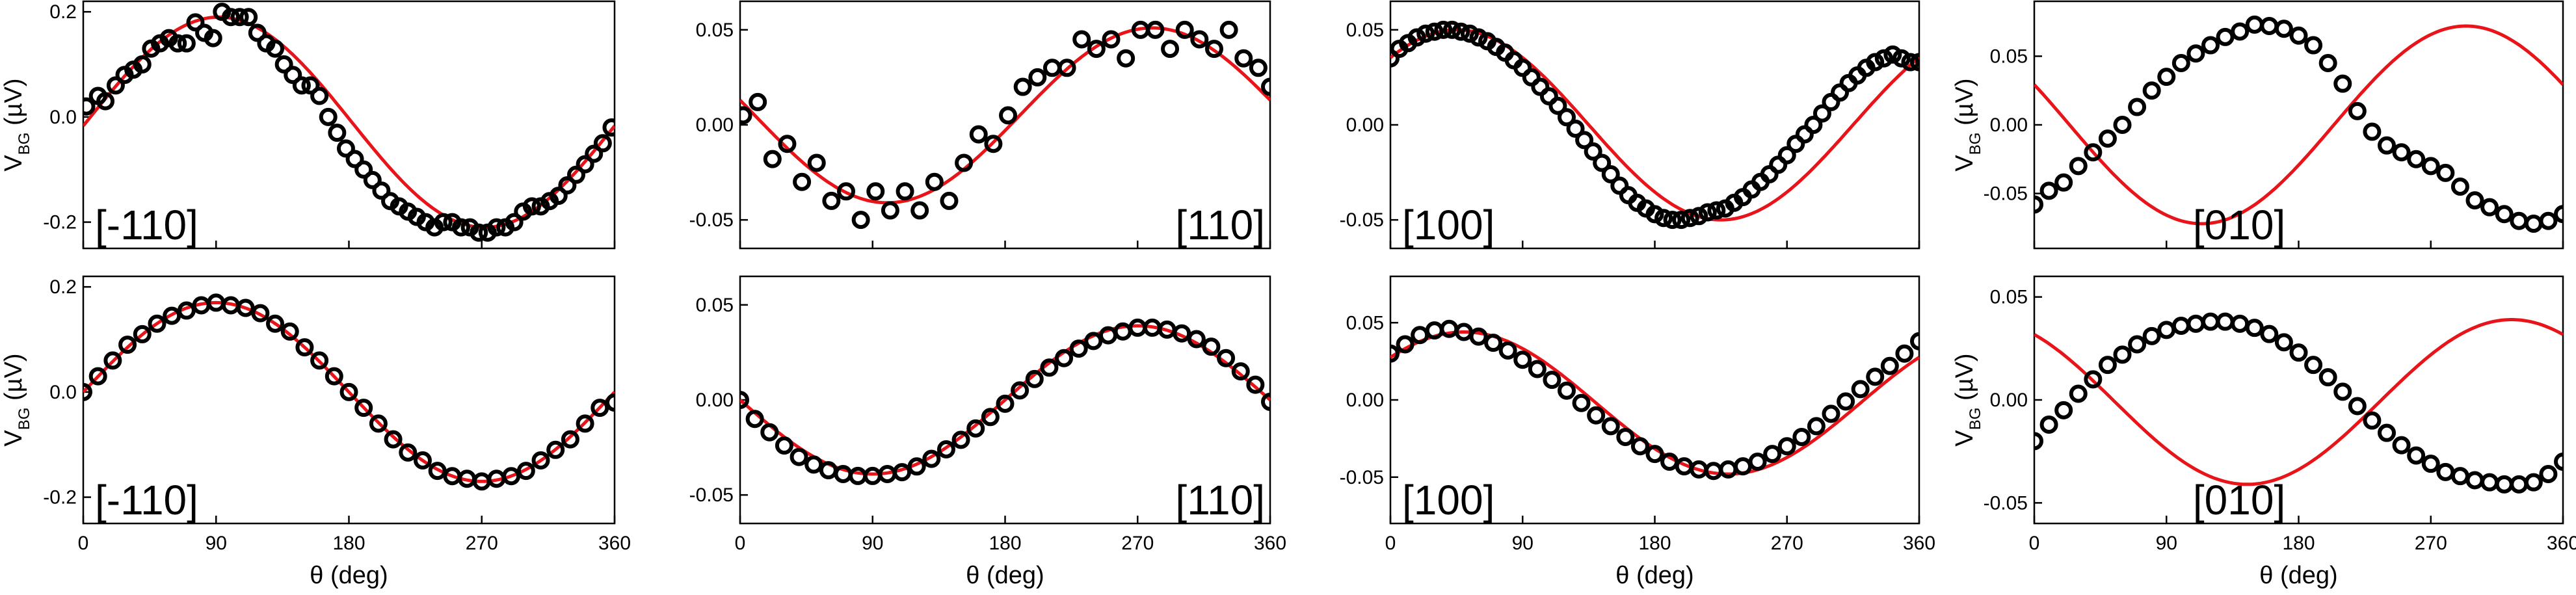 The width and height of the screenshot is (2576, 595). Describe the element at coordinates (1220, 225) in the screenshot. I see `direction-label: [110]` at that location.